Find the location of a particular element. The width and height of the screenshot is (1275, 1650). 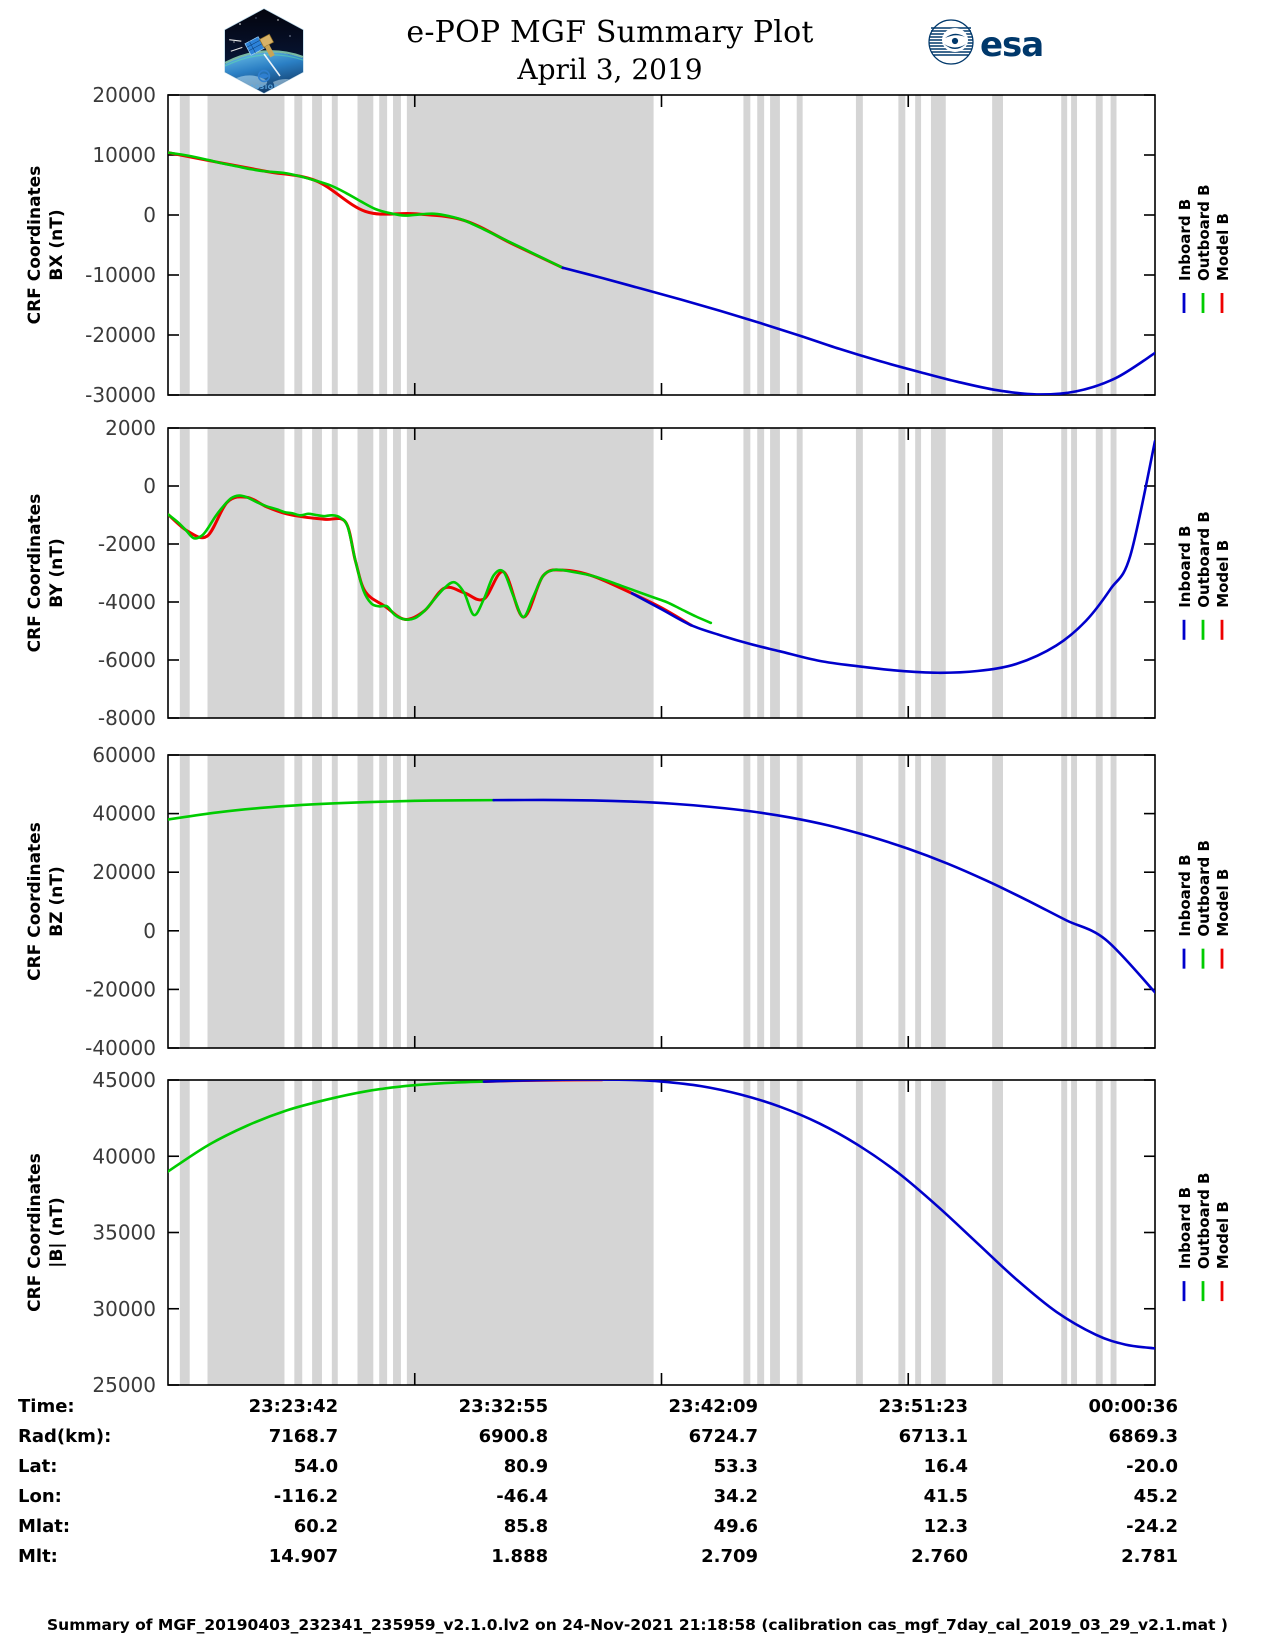

table-row-label: Mlat: is located at coordinates (44, 1526).